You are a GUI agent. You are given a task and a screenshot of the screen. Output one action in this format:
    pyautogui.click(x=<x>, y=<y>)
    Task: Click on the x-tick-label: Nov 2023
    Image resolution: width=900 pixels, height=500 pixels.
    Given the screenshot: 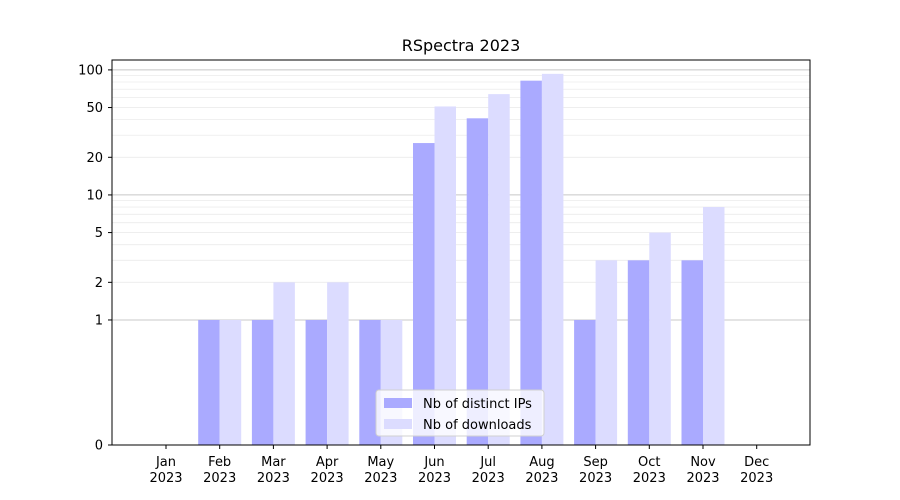 What is the action you would take?
    pyautogui.click(x=702, y=470)
    